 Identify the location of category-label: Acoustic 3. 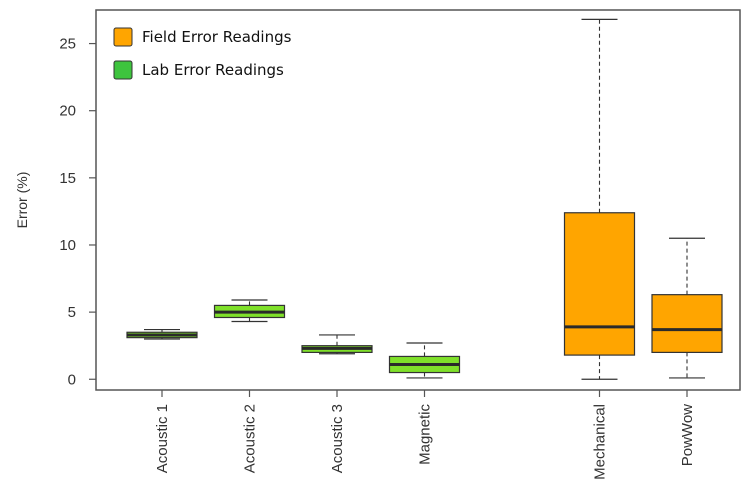
(337, 438).